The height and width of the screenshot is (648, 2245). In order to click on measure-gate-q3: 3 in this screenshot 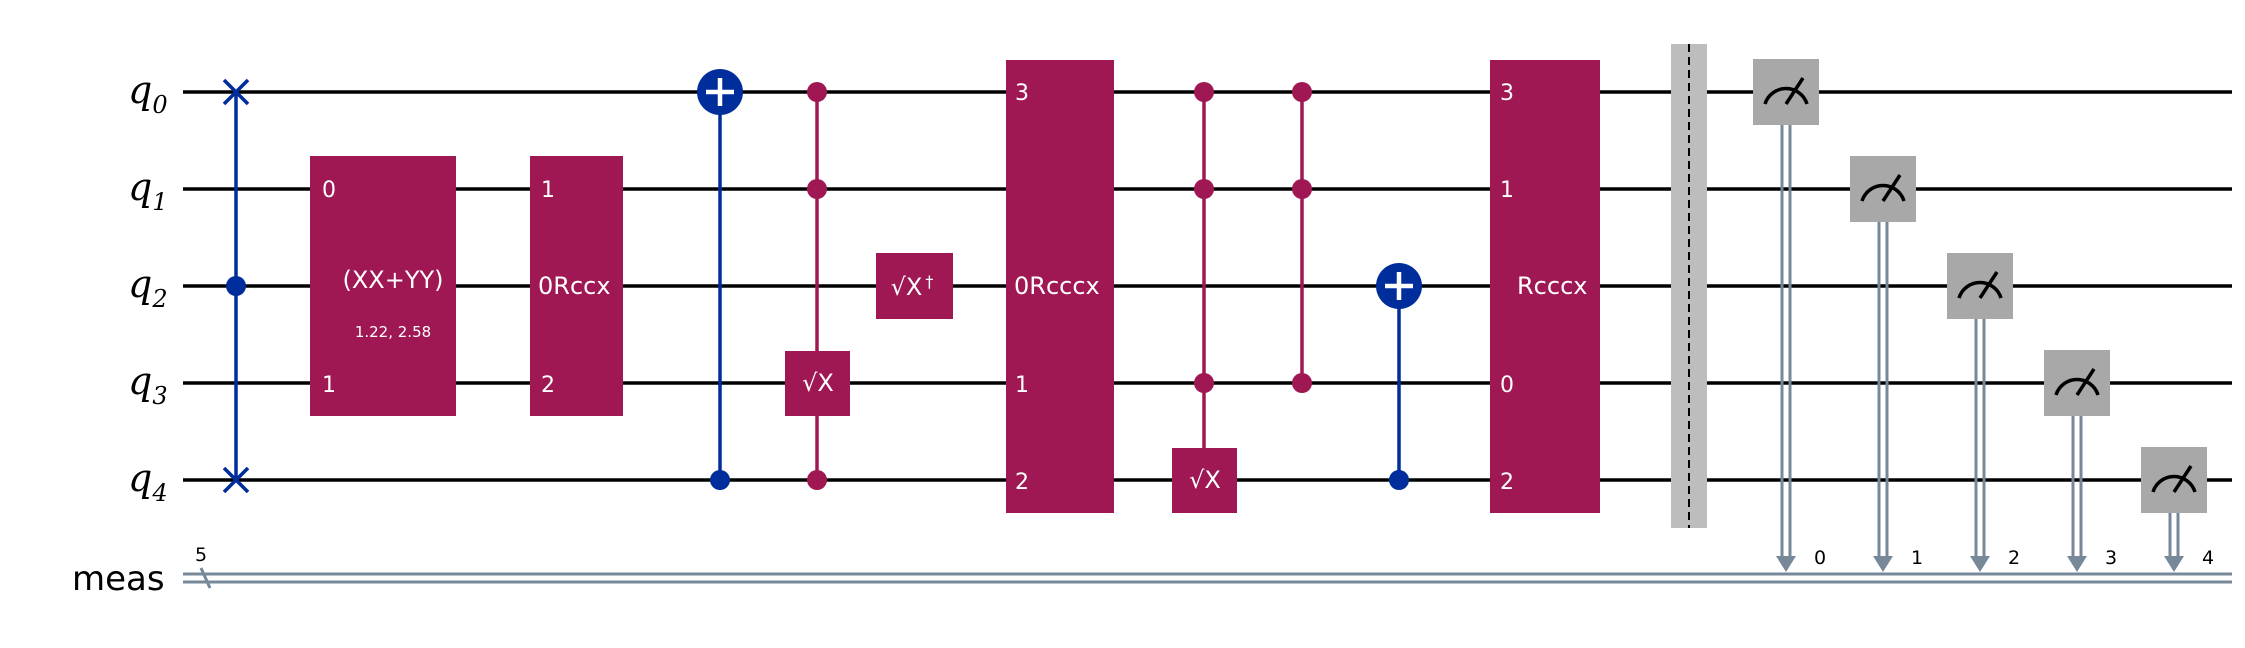, I will do `click(2080, 461)`.